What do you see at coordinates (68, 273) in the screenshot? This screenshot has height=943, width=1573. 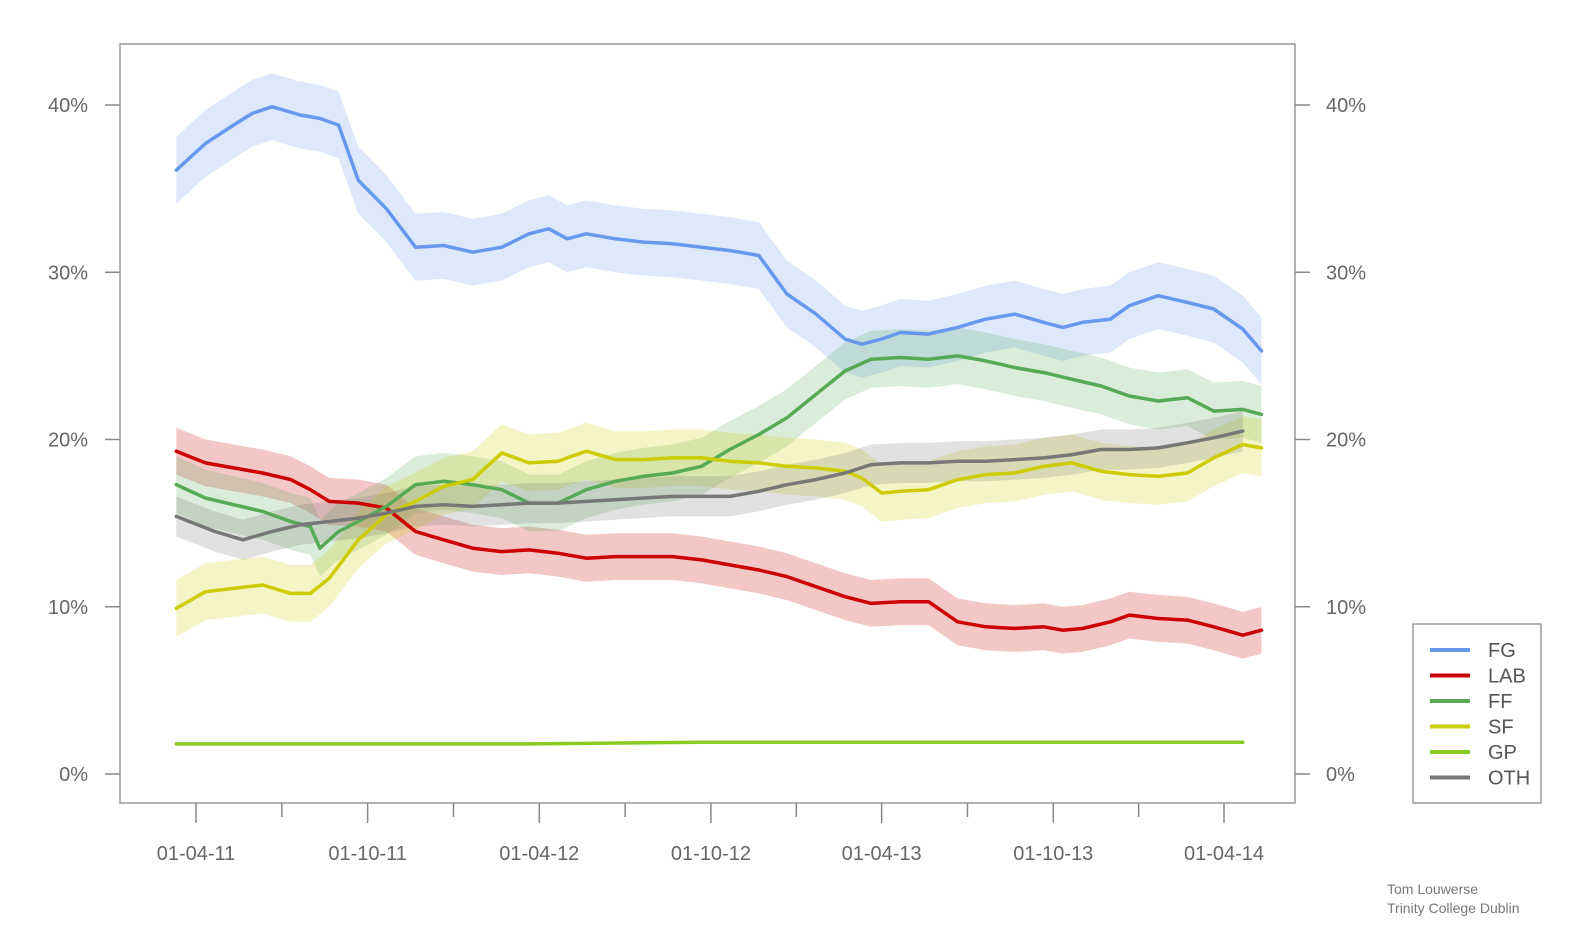 I see `y-tick-label-left: 30%` at bounding box center [68, 273].